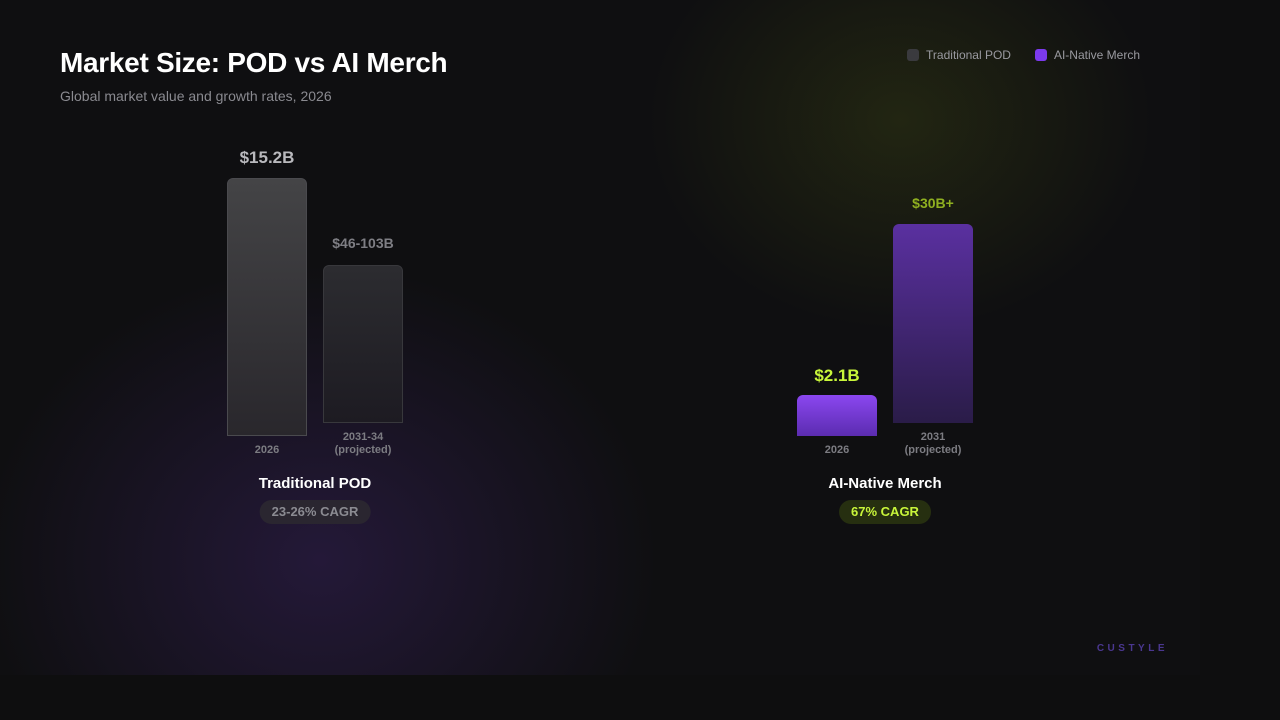 Image resolution: width=1280 pixels, height=720 pixels. What do you see at coordinates (837, 375) in the screenshot?
I see `bar-value-label: $2.1B` at bounding box center [837, 375].